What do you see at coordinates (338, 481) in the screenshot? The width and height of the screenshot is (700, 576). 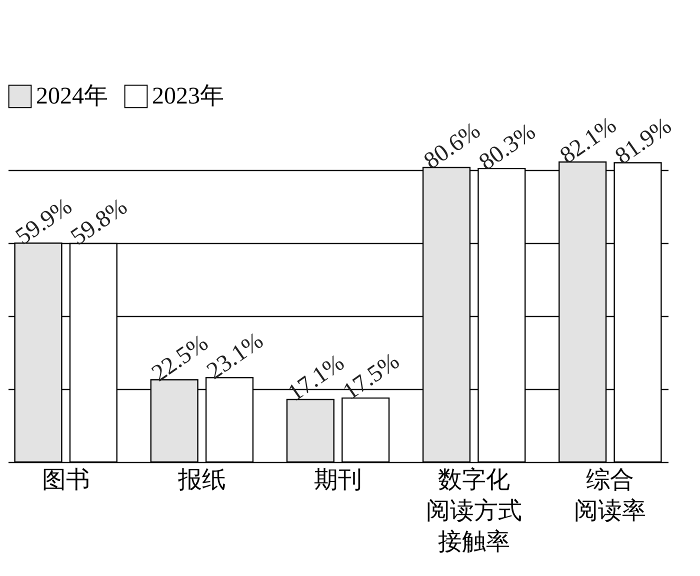 I see `x-tick-label: 期刊` at bounding box center [338, 481].